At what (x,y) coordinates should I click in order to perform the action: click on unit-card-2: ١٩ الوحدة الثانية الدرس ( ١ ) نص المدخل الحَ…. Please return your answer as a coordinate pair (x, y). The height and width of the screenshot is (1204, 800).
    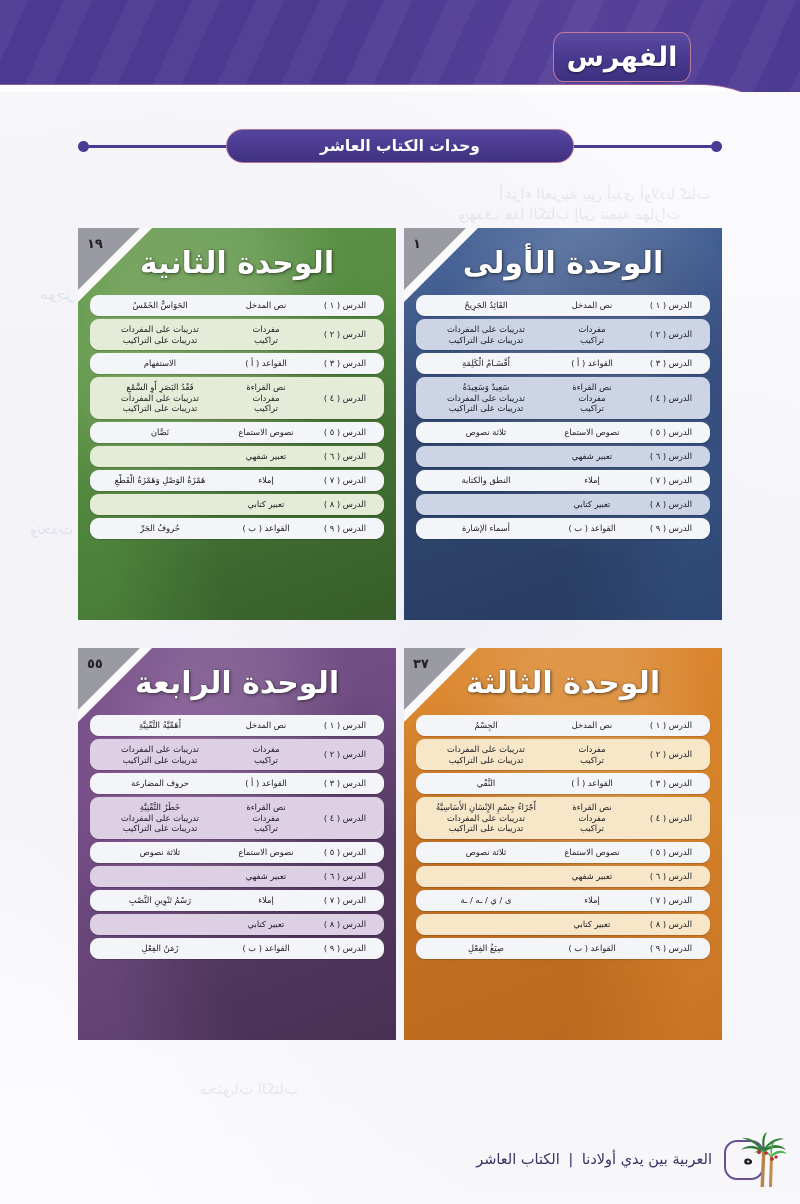
    Looking at the image, I should click on (237, 424).